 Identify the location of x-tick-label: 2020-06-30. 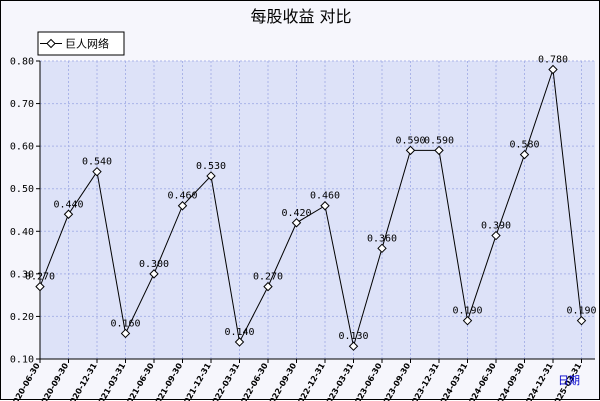
(25, 381).